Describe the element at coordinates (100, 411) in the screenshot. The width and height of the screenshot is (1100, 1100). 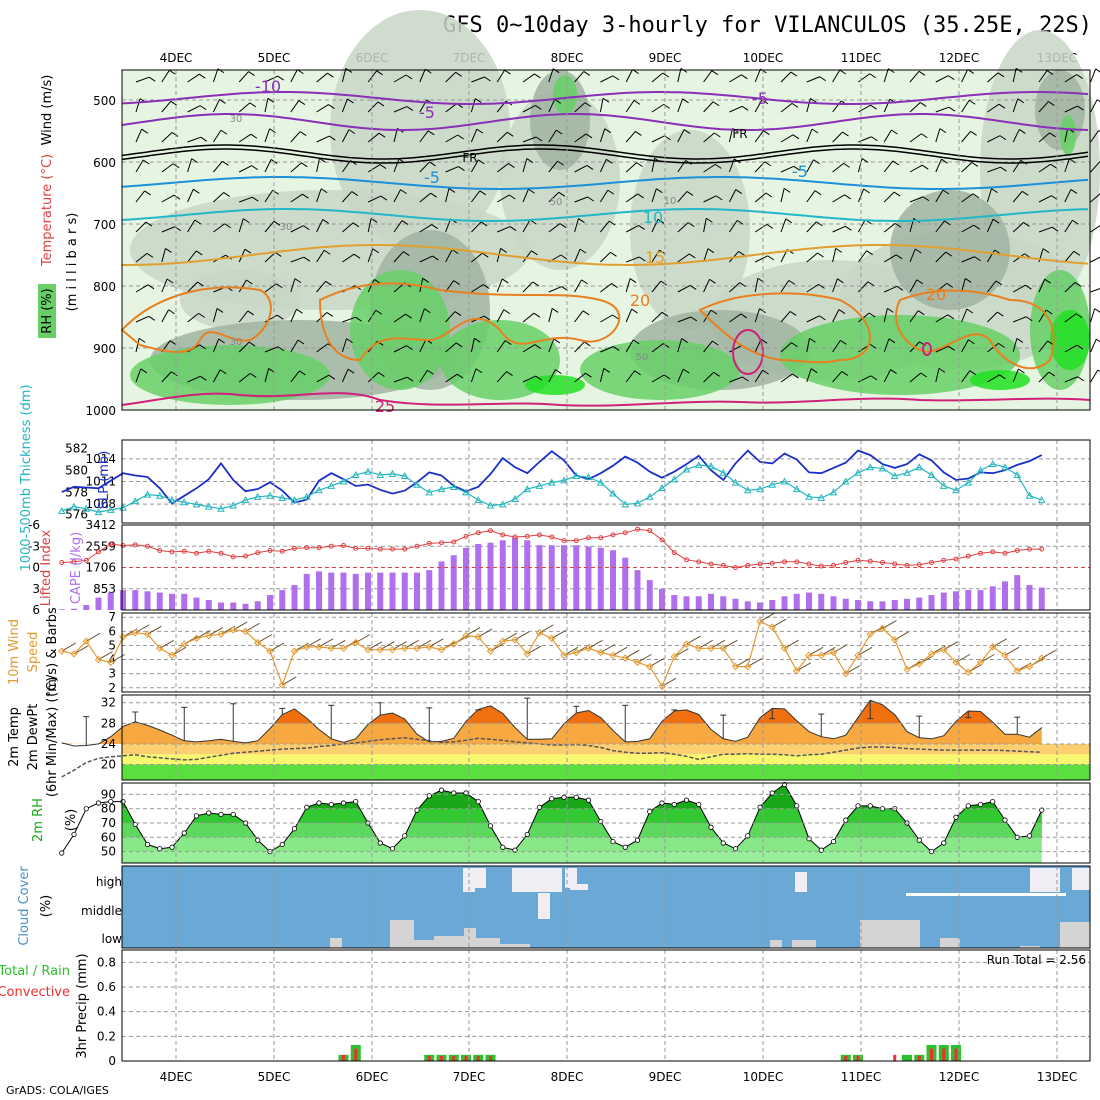
I see `pressure-tick: 1000` at that location.